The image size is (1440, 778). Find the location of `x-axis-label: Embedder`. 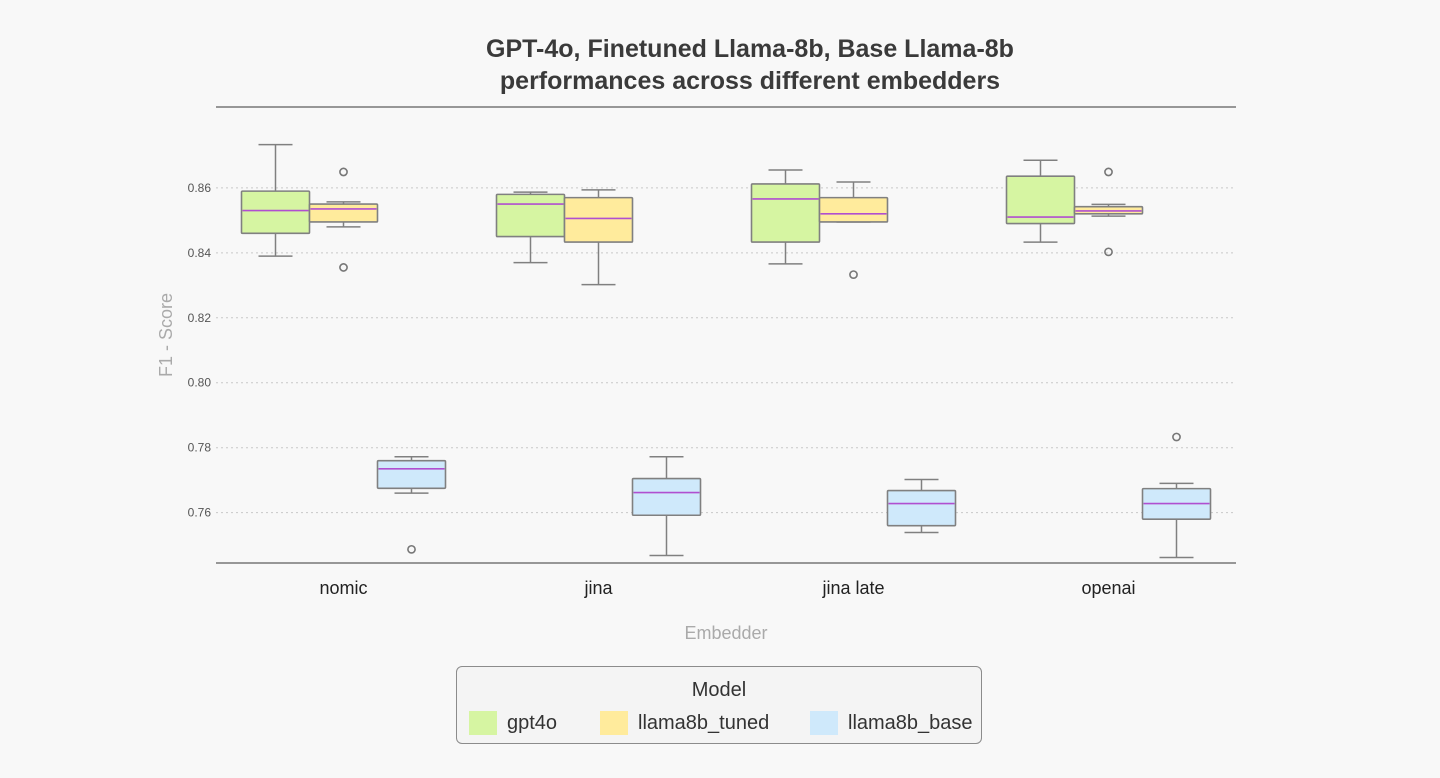

x-axis-label: Embedder is located at coordinates (725, 633).